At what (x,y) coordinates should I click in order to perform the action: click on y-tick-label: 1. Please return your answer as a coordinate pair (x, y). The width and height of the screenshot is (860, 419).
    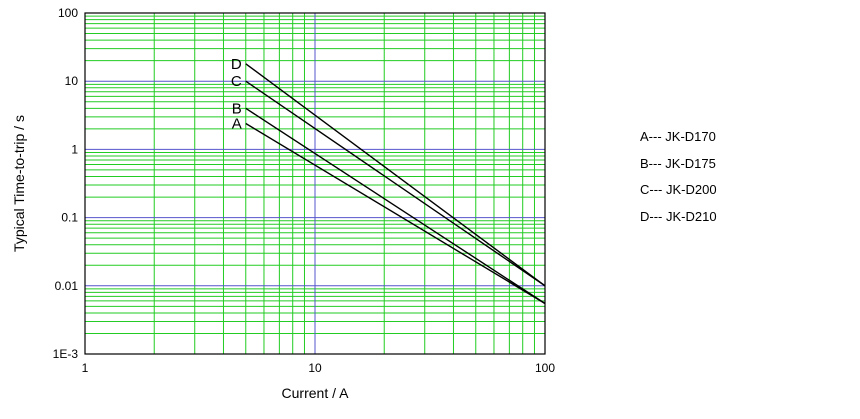
    Looking at the image, I should click on (74, 149).